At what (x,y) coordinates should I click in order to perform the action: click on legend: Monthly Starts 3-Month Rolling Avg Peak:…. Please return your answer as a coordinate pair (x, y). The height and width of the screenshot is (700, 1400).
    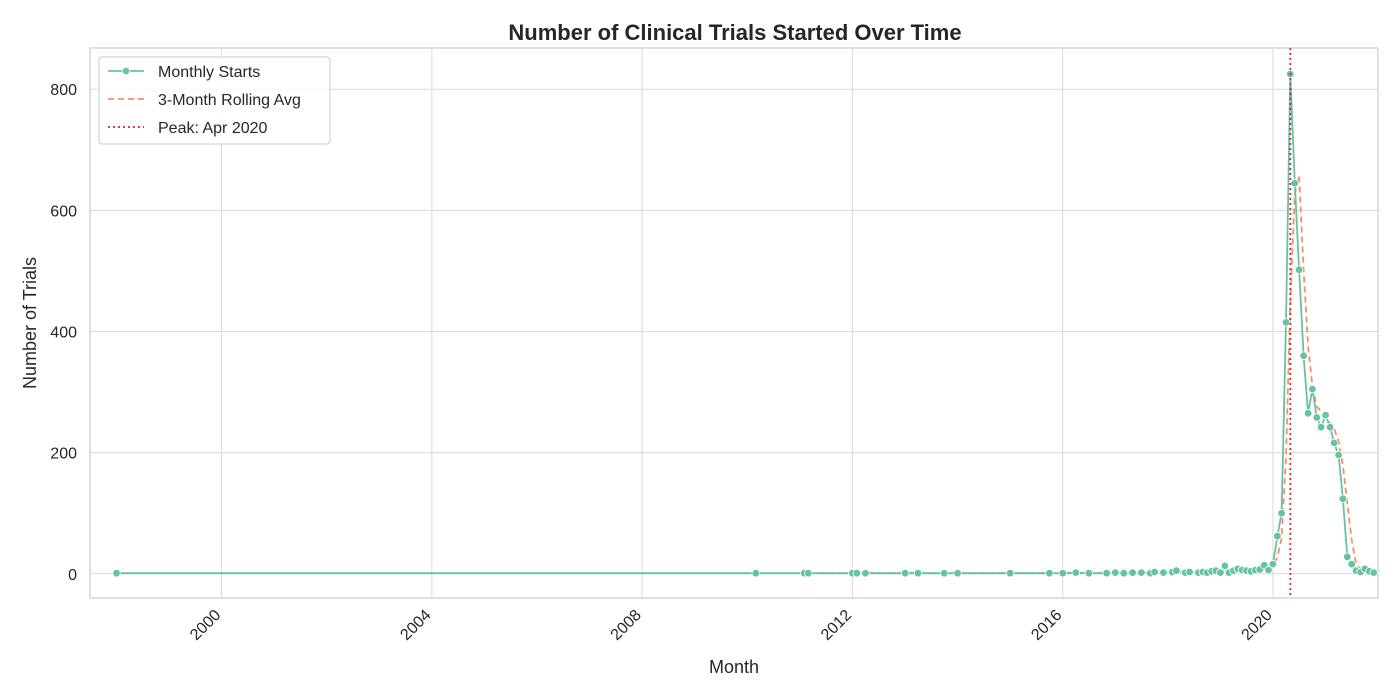
    Looking at the image, I should click on (214, 100).